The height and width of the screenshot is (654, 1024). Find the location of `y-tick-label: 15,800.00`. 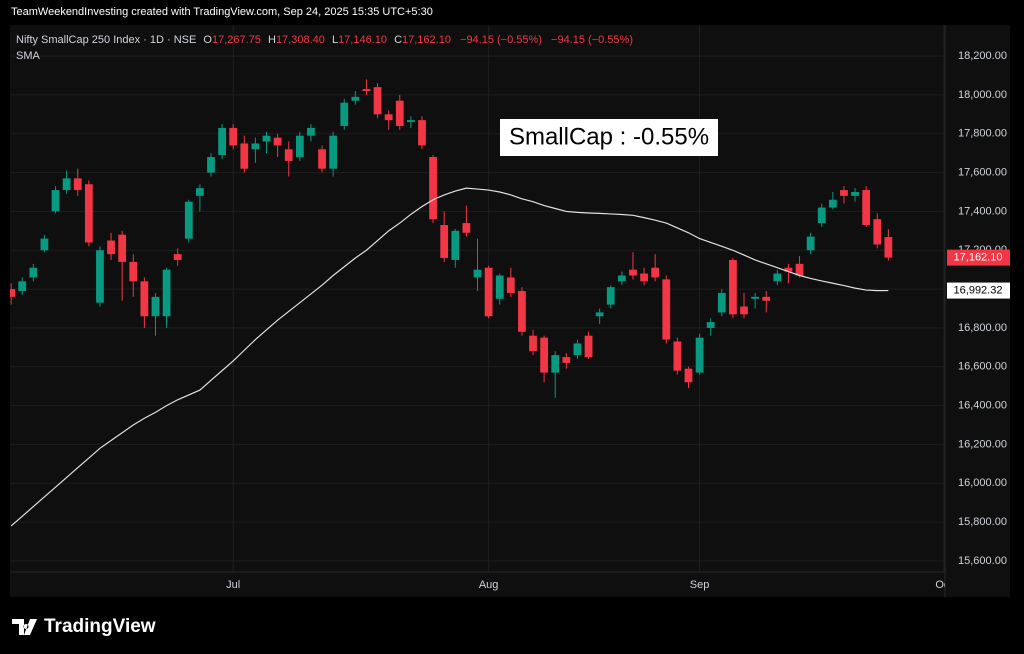

y-tick-label: 15,800.00 is located at coordinates (982, 522).